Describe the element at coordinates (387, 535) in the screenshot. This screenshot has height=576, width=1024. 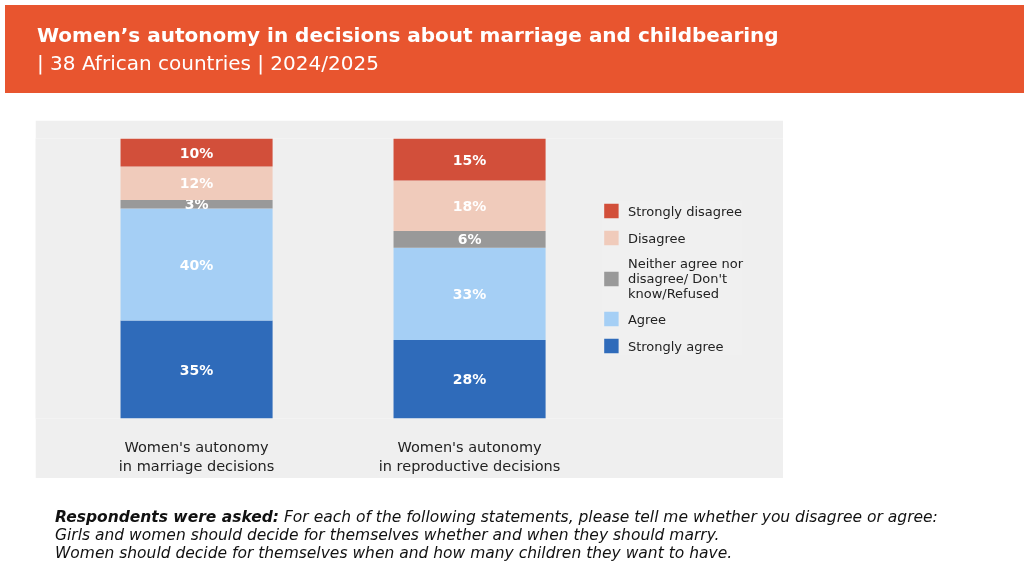
I see `text: Girls and women should decide for themselves whether and when they should marry.` at that location.